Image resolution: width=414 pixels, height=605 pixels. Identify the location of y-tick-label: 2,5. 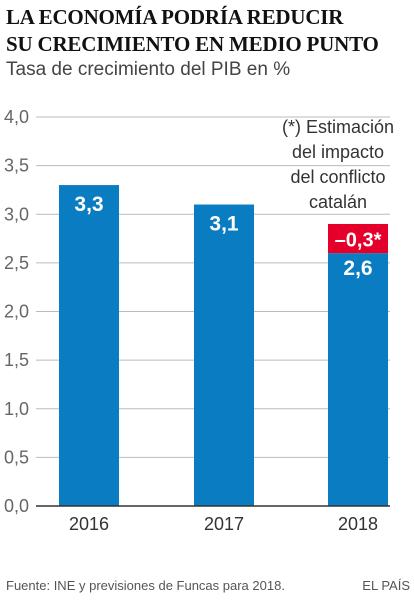
(16, 263).